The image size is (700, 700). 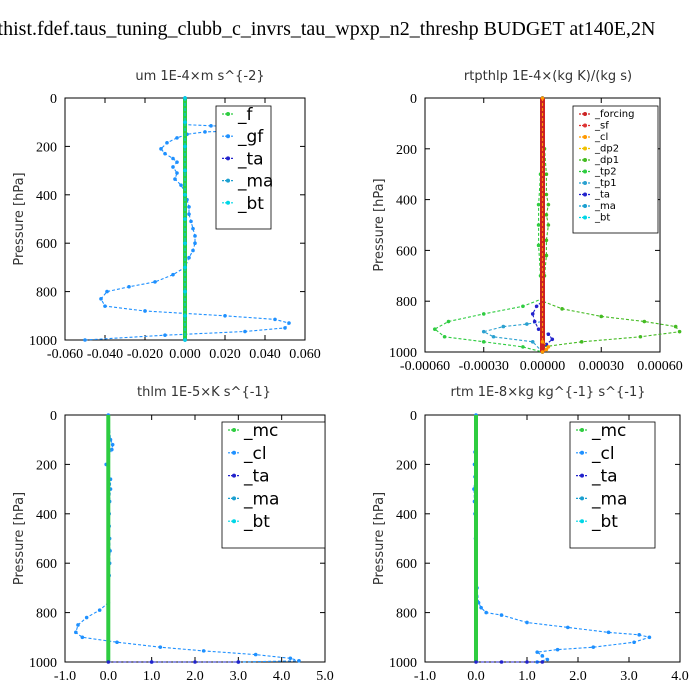 I want to click on x-tick-label: 0.020, so click(x=225, y=354).